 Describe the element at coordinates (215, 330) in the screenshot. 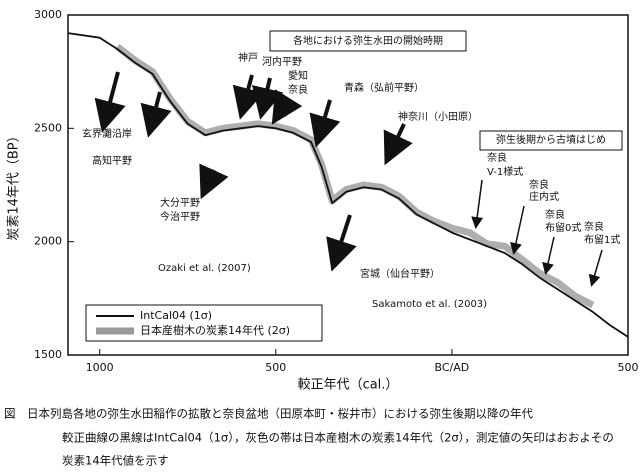

I see `legend-label: 日本産樹木の炭素14年代 (2σ)` at that location.